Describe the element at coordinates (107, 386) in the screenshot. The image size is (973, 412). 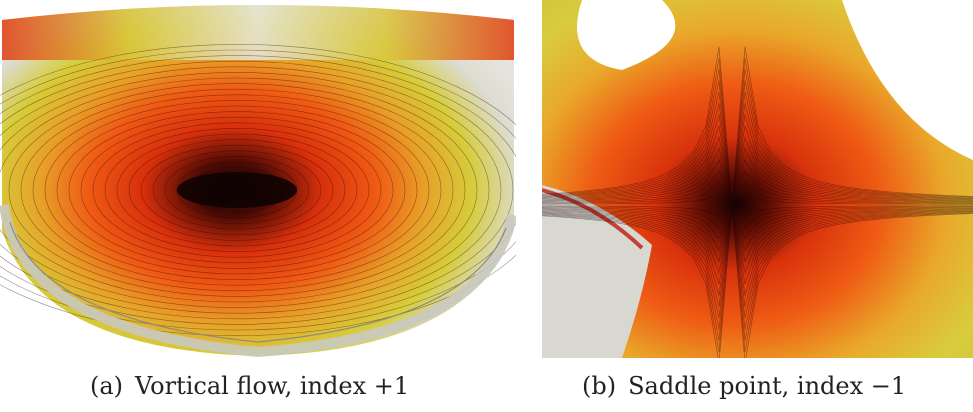
I see `caption-a-label: (a)` at that location.